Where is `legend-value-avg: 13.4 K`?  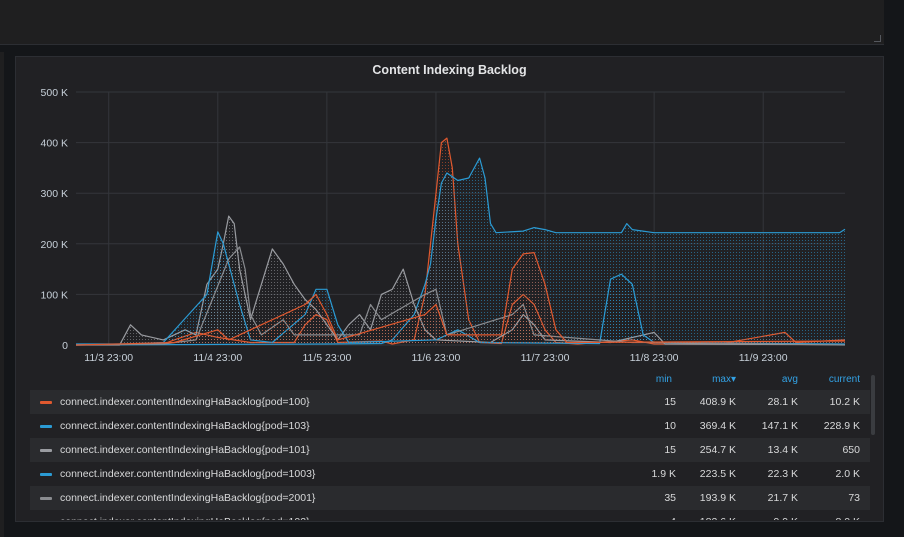
legend-value-avg: 13.4 K is located at coordinates (782, 450).